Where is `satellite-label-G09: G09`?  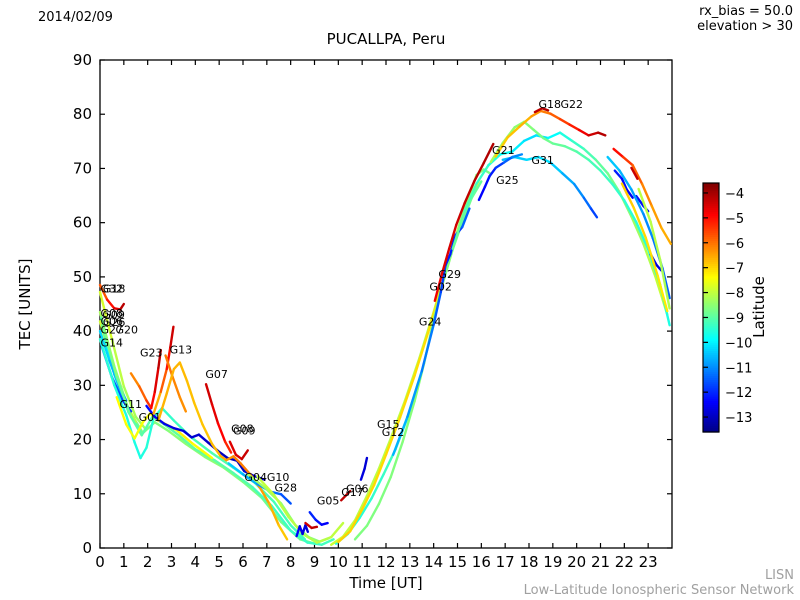
satellite-label-G09: G09 is located at coordinates (113, 314).